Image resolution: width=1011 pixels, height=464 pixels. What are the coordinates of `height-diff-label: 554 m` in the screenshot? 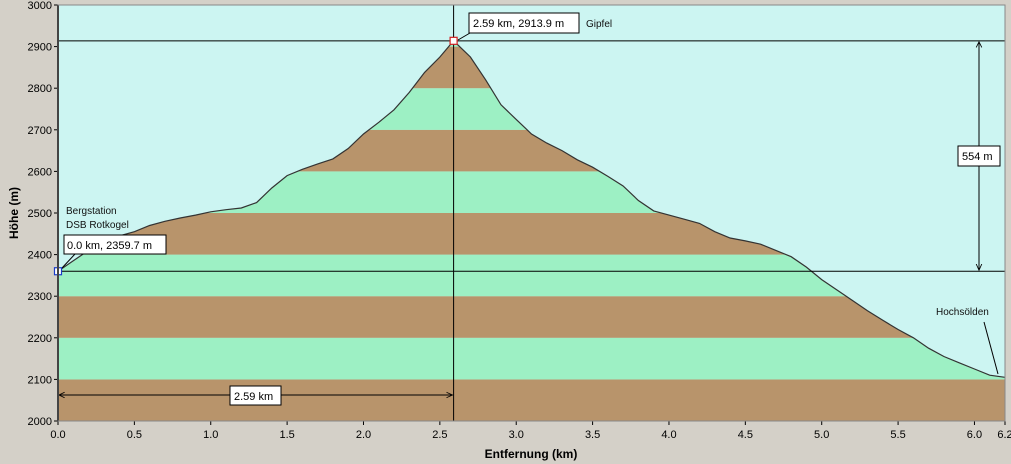 It's located at (977, 157).